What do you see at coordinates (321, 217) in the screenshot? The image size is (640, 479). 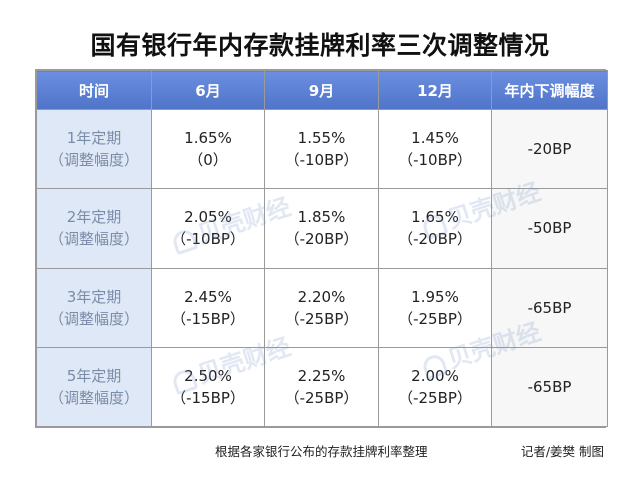 I see `rate-value: 1.85%` at bounding box center [321, 217].